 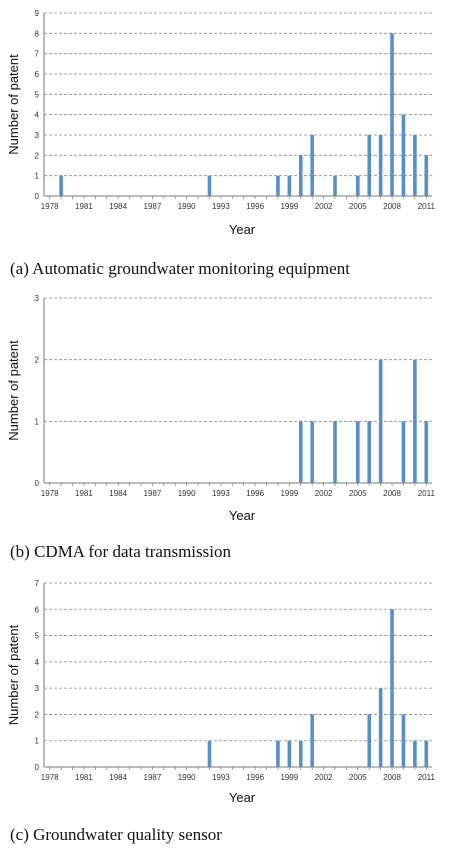 I want to click on chart-caption: (c) Groundwater quality sensor, so click(x=116, y=834).